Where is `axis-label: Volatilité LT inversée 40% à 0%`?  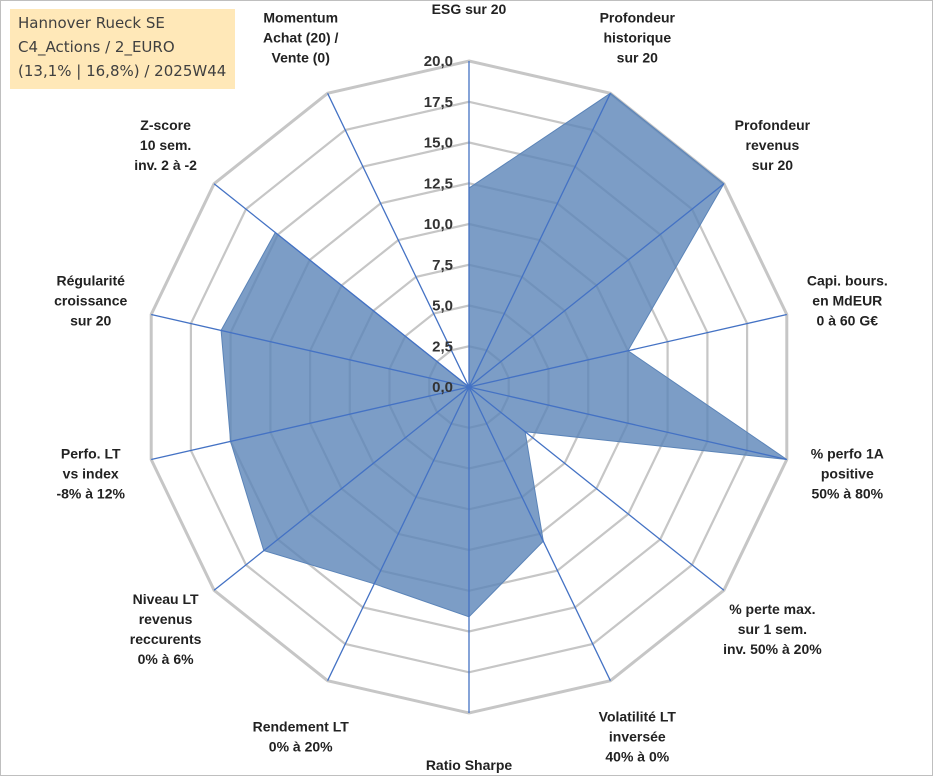 axis-label: Volatilité LT inversée 40% à 0% is located at coordinates (638, 737).